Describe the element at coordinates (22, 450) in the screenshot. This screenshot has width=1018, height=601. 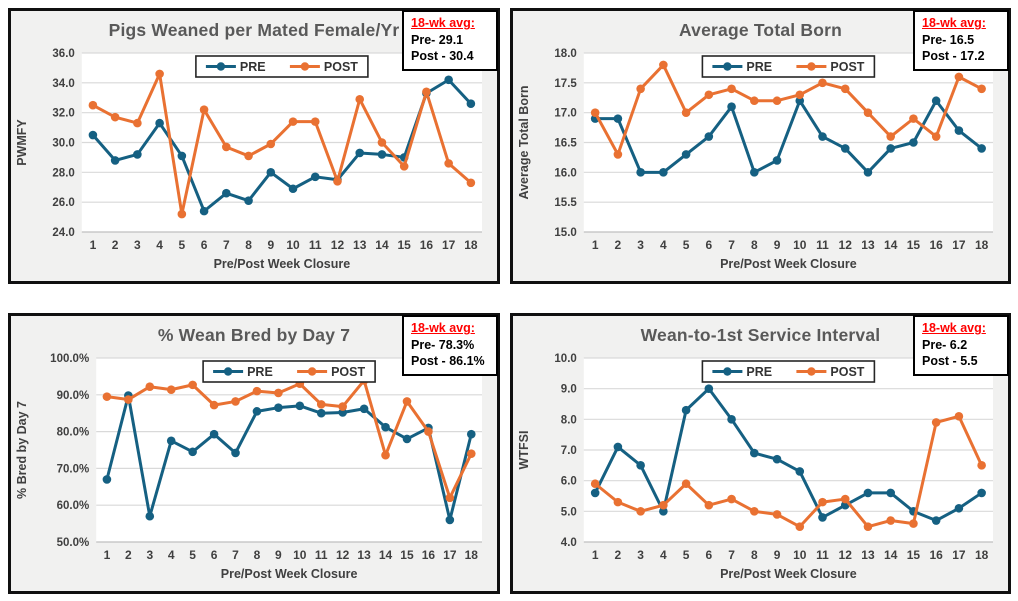
I see `y-axis-title: % Bred by Day 7` at that location.